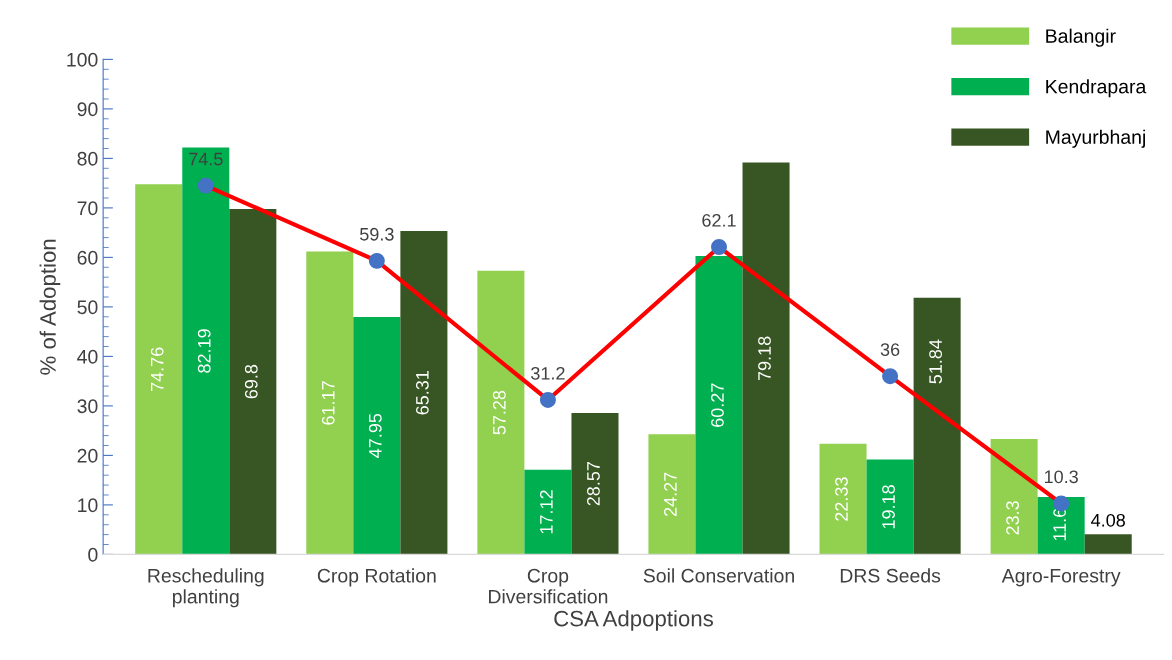  Describe the element at coordinates (1095, 138) in the screenshot. I see `legend-label: Mayurbhanj` at that location.